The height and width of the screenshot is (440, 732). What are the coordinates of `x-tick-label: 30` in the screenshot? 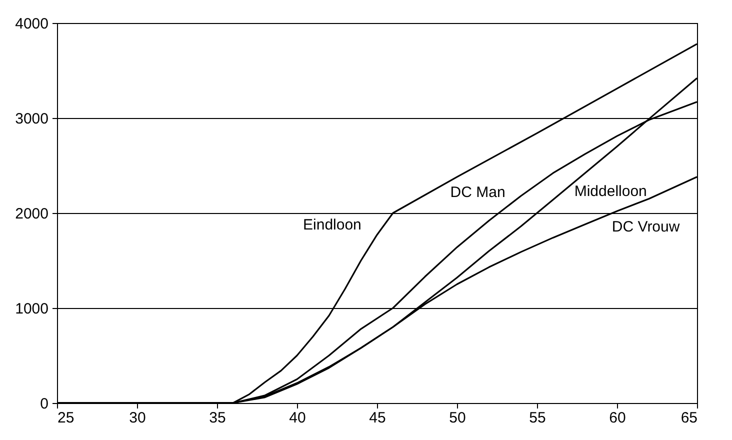 It's located at (137, 418).